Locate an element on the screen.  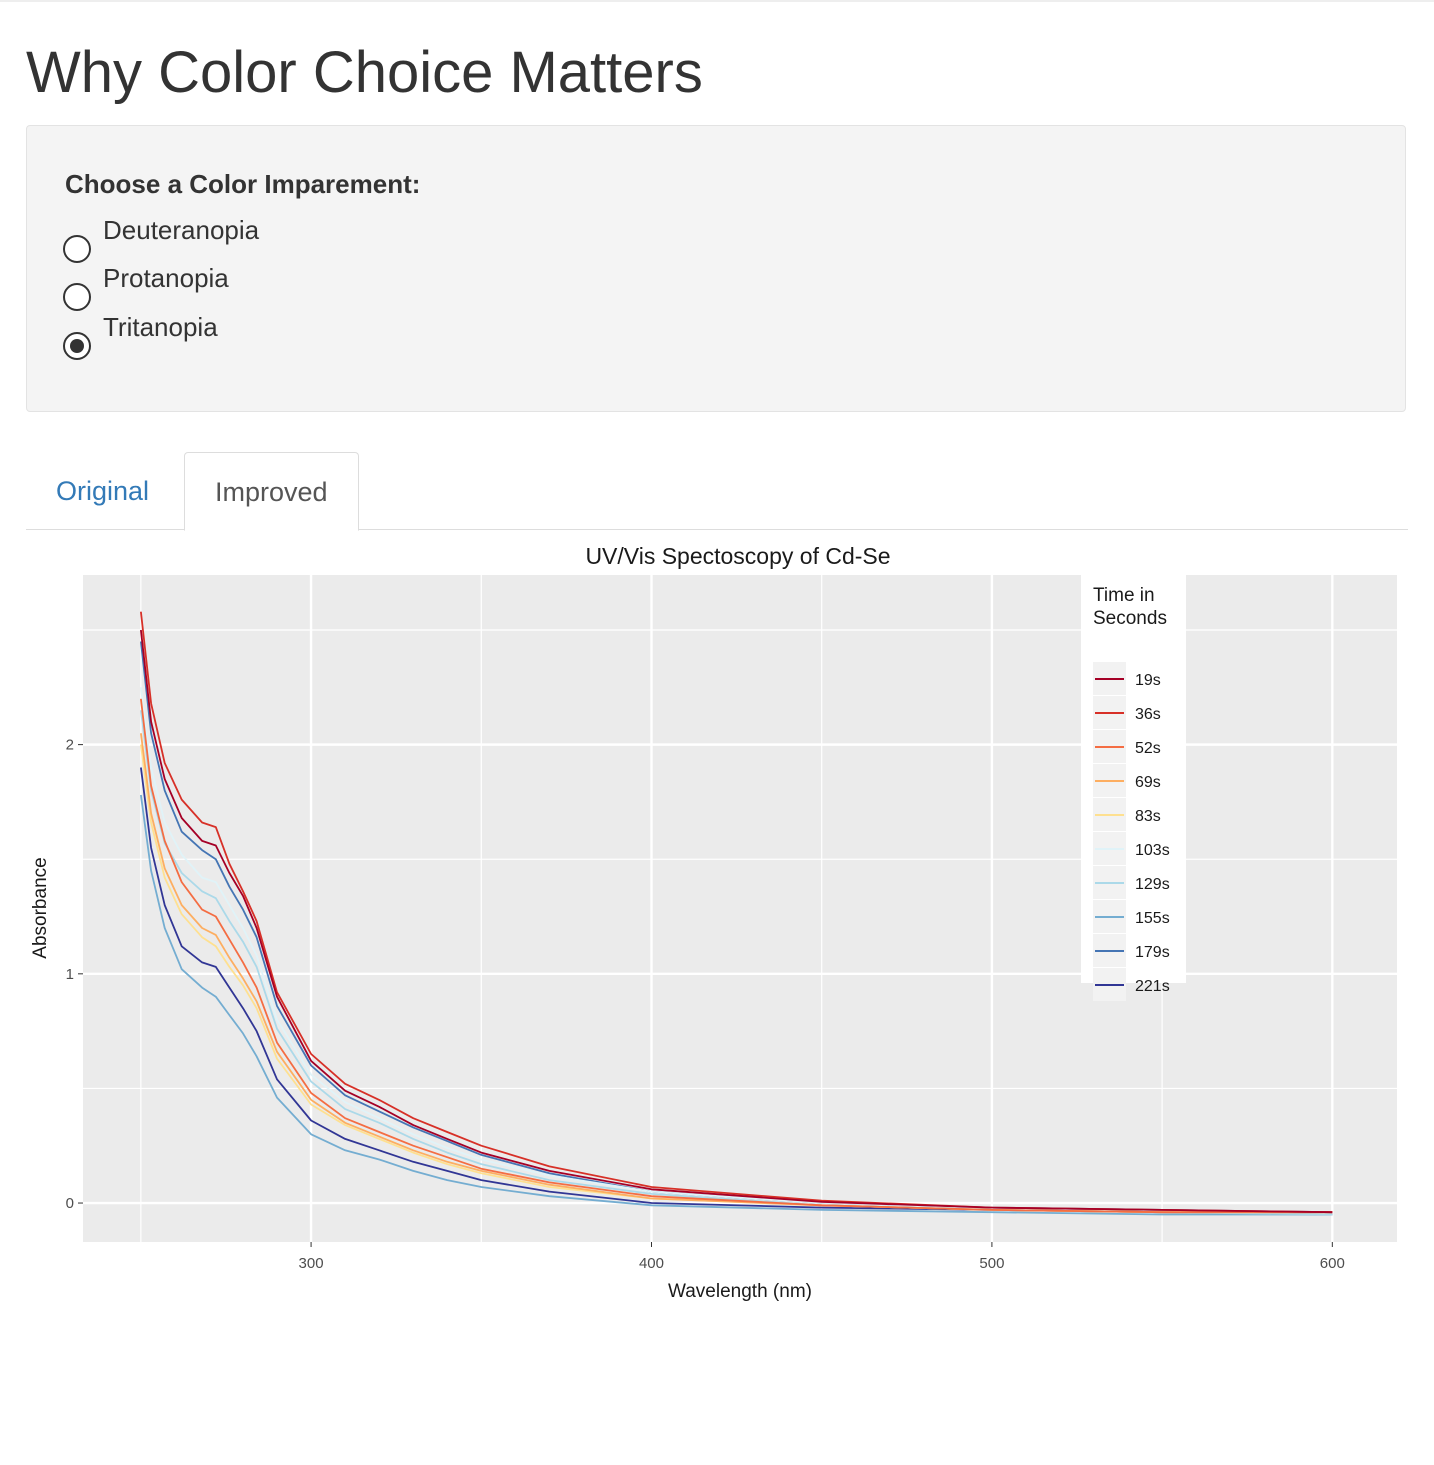
page-title: Why Color Choice Matters is located at coordinates (364, 72).